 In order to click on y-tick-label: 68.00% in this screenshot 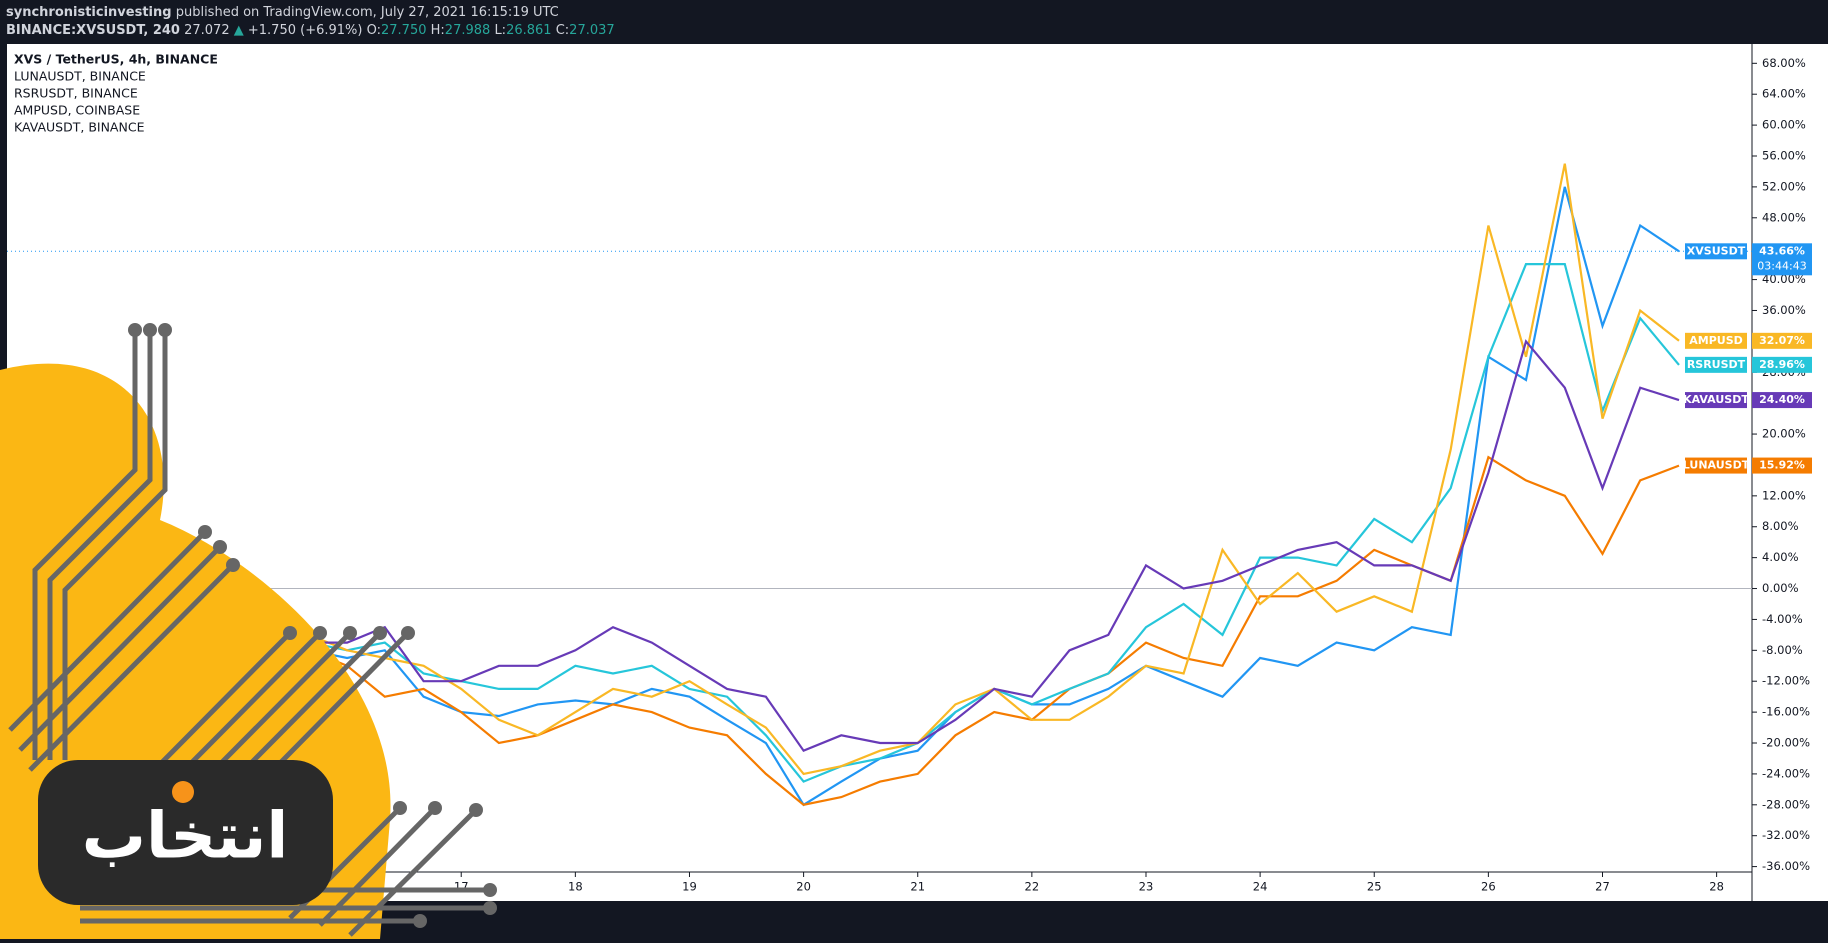, I will do `click(1784, 63)`.